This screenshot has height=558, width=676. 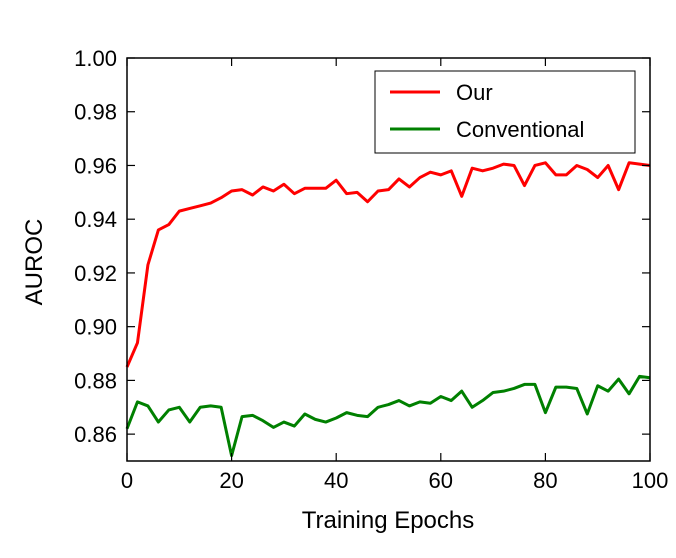 I want to click on legend-label-conventional: Conventional, so click(x=520, y=129).